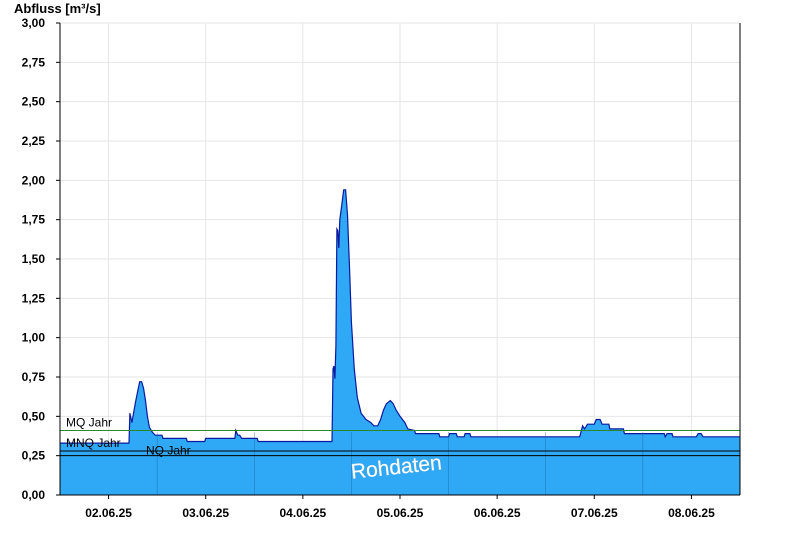  What do you see at coordinates (168, 451) in the screenshot?
I see `reference-line-label: NQ Jahr` at bounding box center [168, 451].